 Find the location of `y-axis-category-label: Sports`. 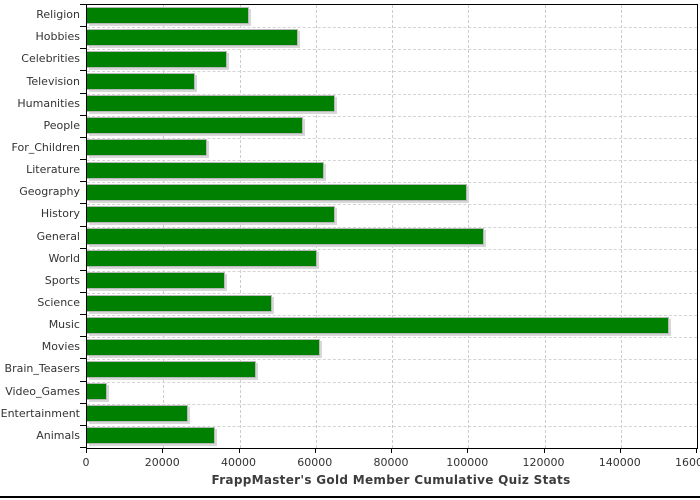

y-axis-category-label: Sports is located at coordinates (62, 280).